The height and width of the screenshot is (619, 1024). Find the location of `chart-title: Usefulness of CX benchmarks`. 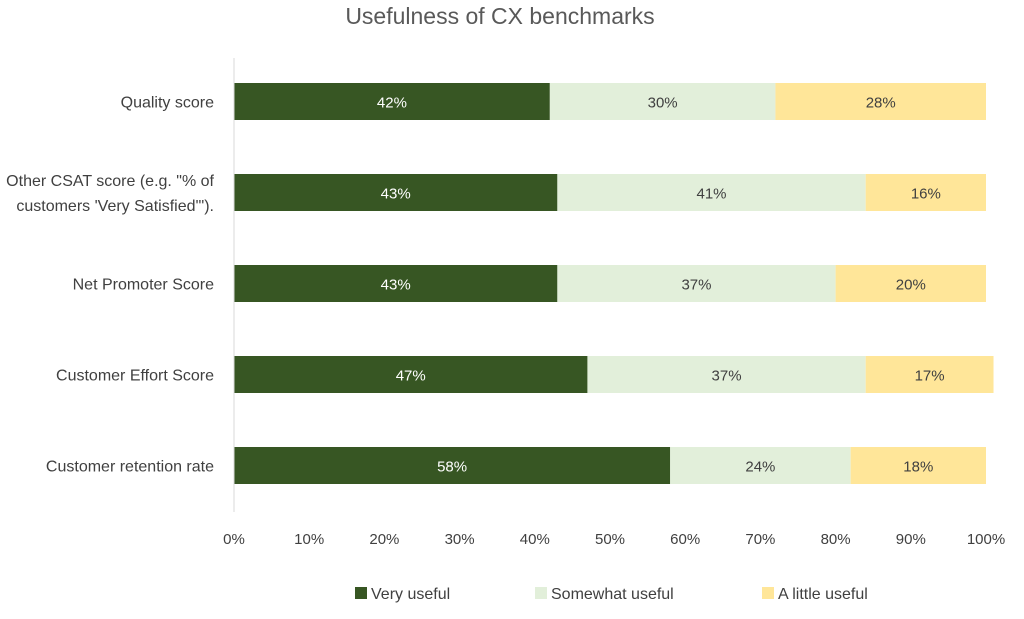

chart-title: Usefulness of CX benchmarks is located at coordinates (499, 16).